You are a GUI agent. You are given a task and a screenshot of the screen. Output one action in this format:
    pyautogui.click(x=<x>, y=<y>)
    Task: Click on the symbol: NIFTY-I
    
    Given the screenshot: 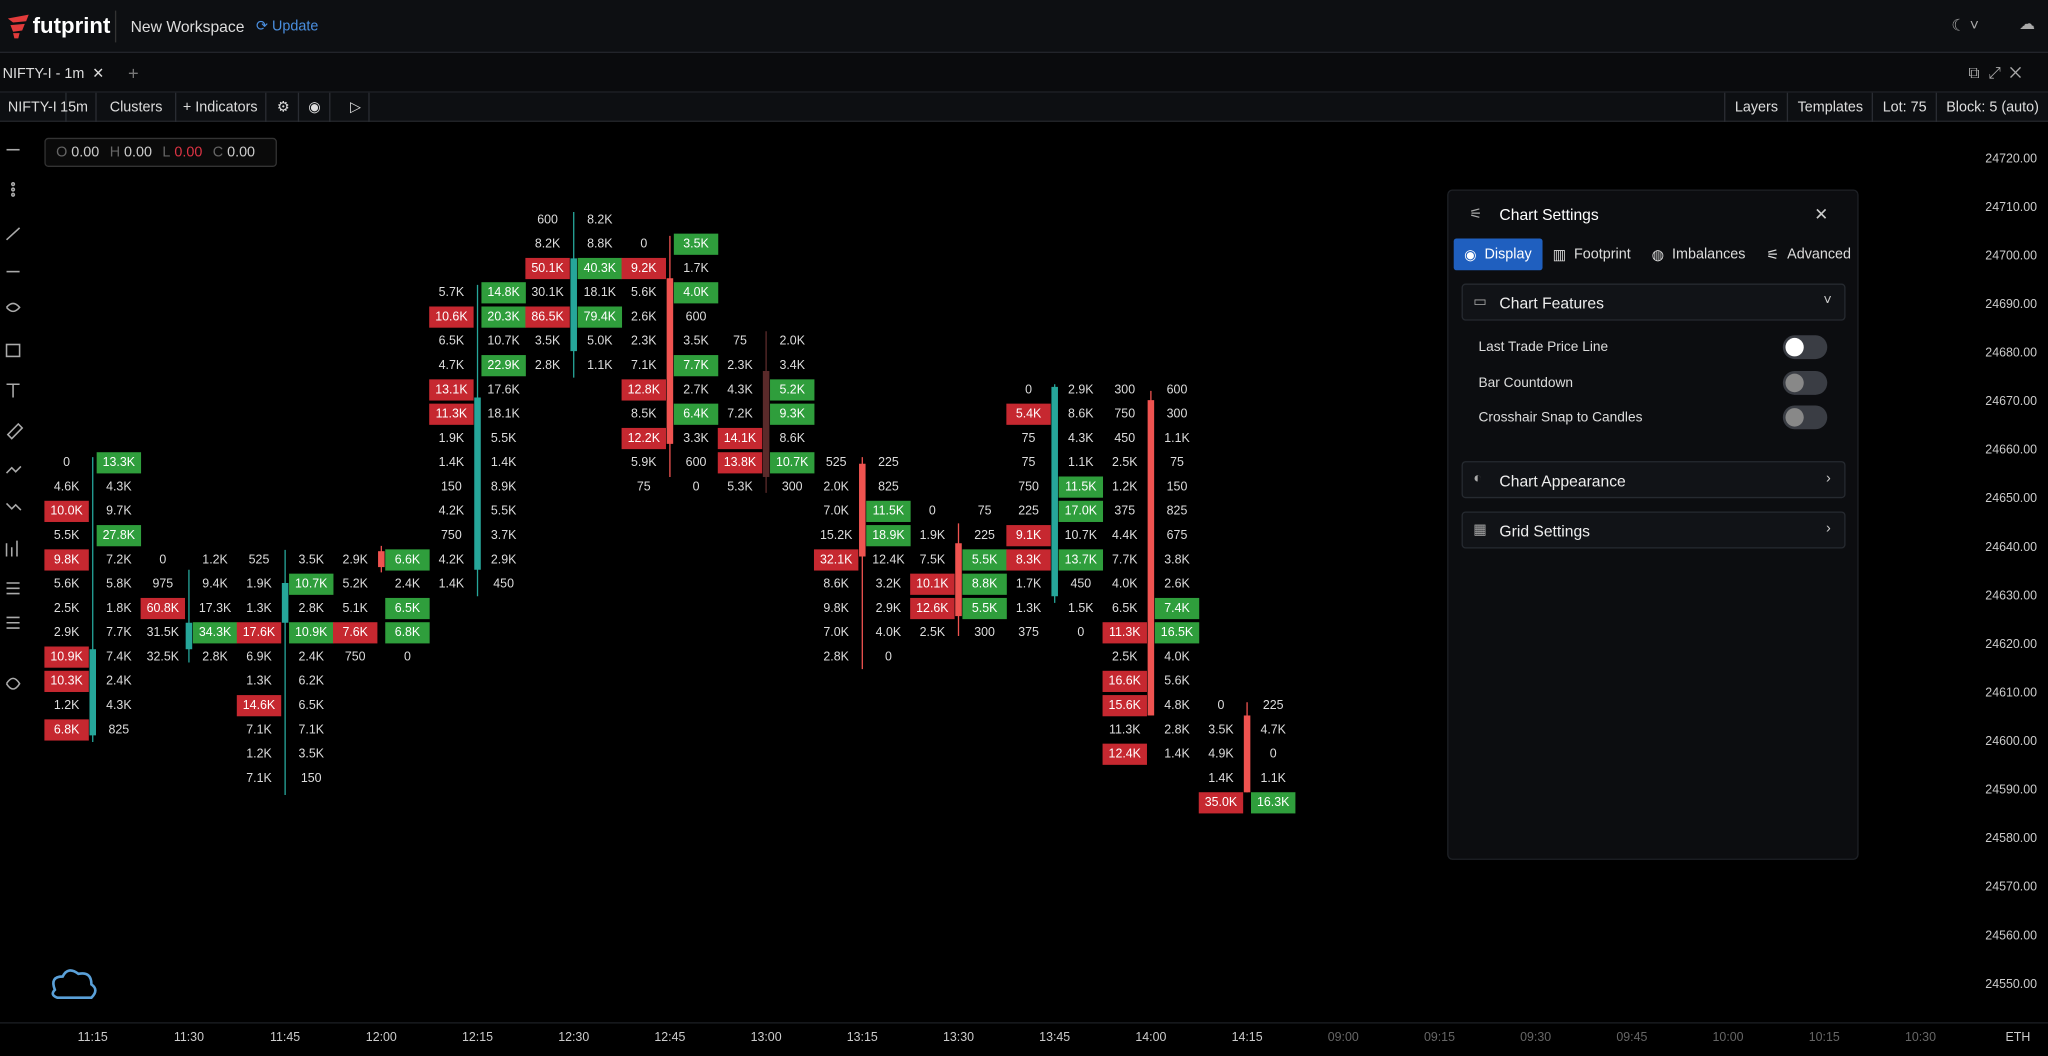 What is the action you would take?
    pyautogui.click(x=33, y=107)
    